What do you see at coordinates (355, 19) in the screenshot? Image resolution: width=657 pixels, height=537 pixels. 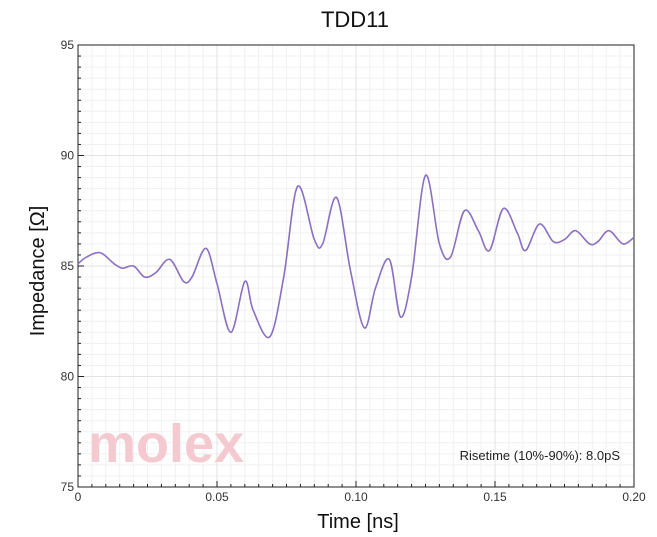 I see `chart-title: TDD11` at bounding box center [355, 19].